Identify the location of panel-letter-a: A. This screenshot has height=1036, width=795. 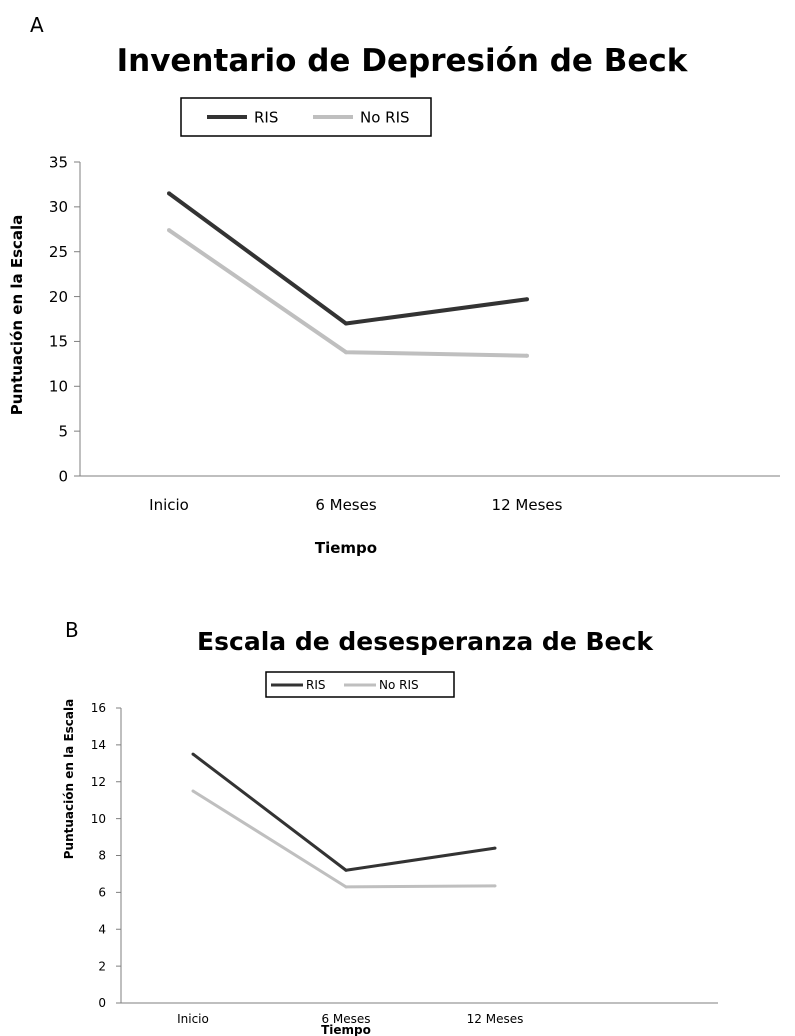
(37, 25).